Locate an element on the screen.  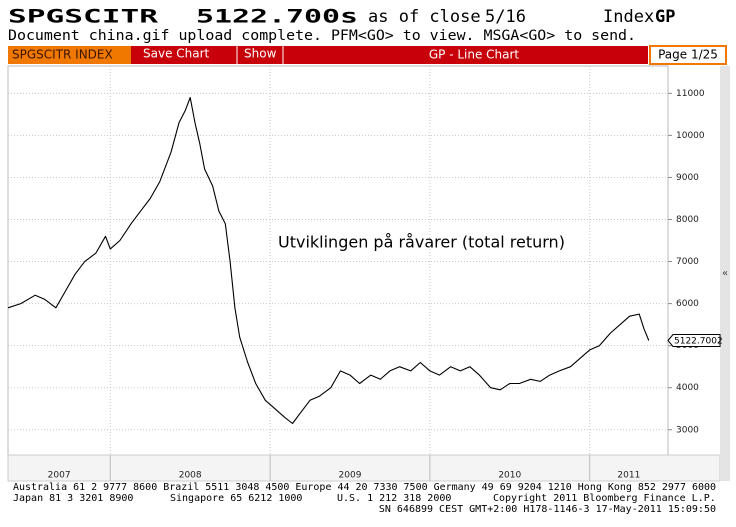
y-tick-label: 11000 is located at coordinates (690, 94).